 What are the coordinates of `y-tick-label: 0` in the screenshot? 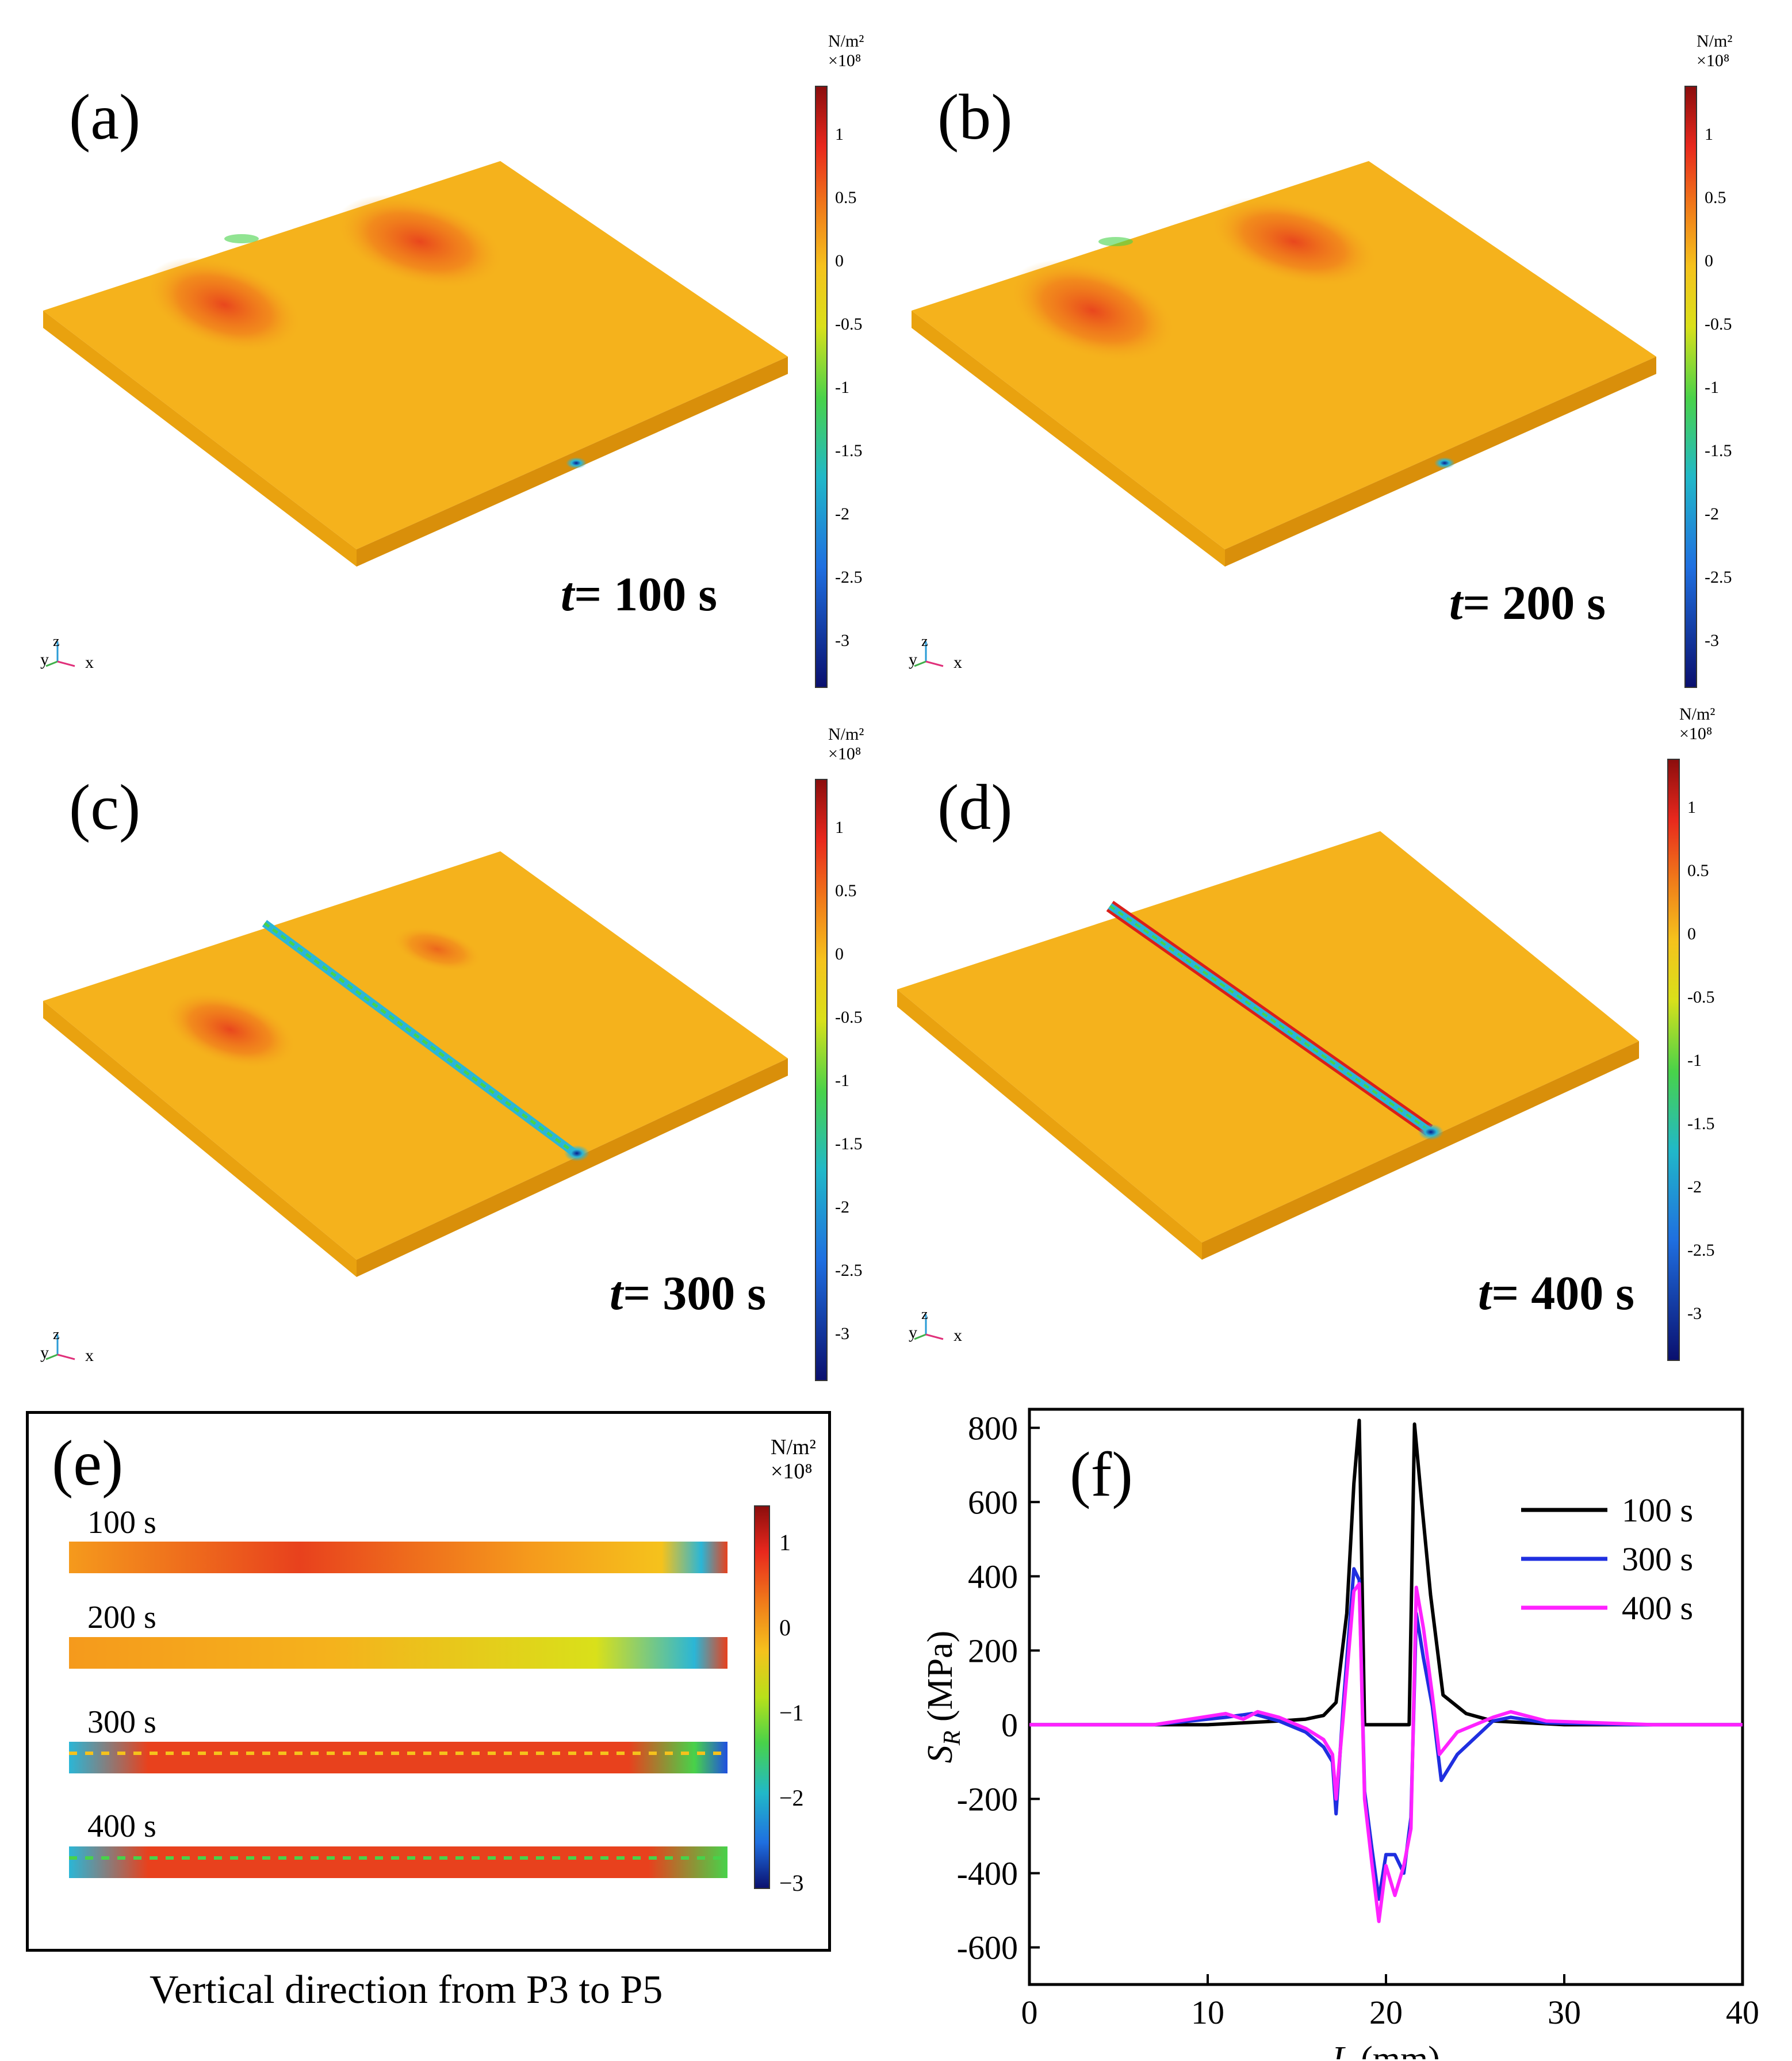 It's located at (1010, 1724).